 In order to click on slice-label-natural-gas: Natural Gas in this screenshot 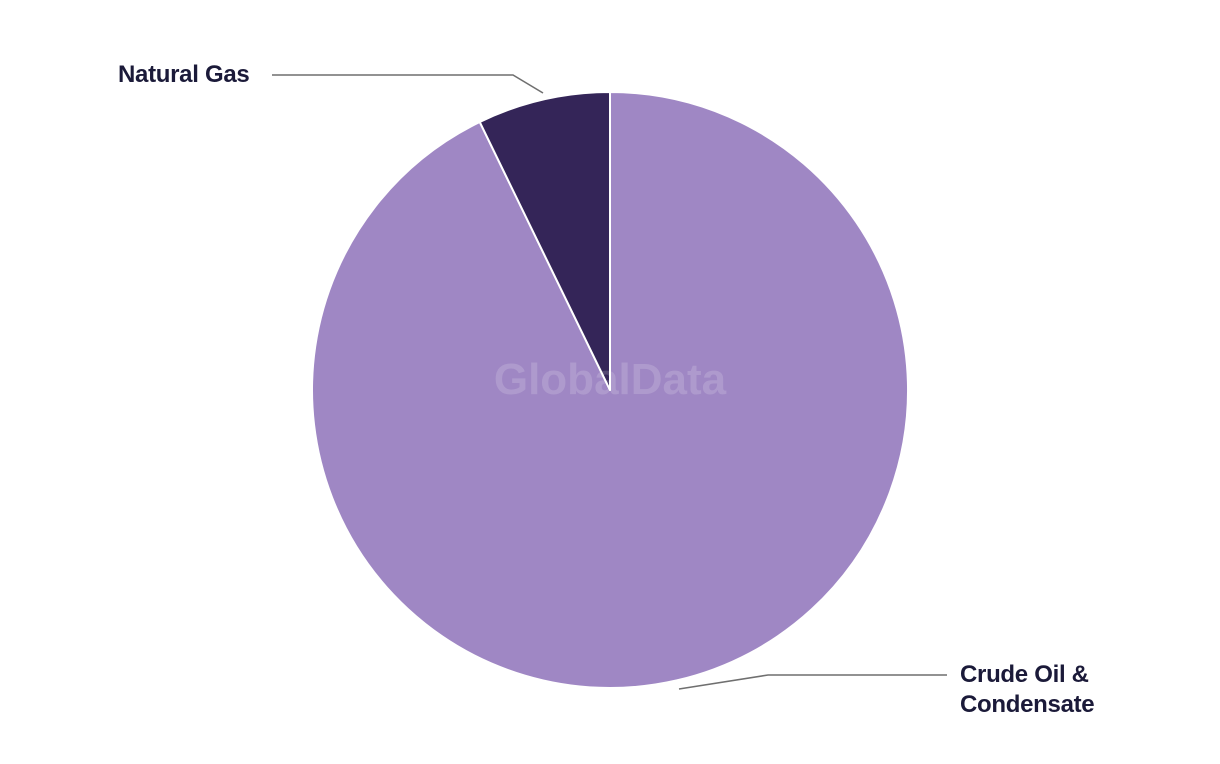, I will do `click(184, 74)`.